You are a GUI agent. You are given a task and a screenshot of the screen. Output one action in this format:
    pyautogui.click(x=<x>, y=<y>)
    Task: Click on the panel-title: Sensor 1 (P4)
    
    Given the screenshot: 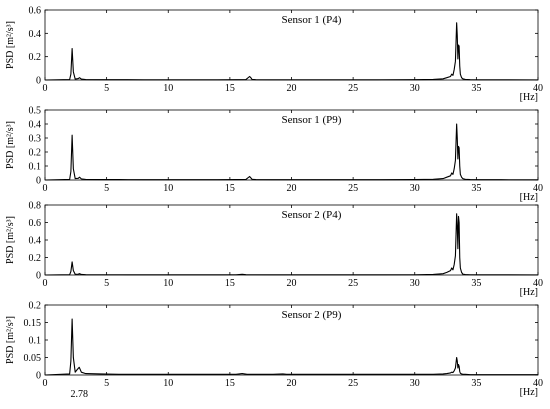 What is the action you would take?
    pyautogui.click(x=312, y=20)
    